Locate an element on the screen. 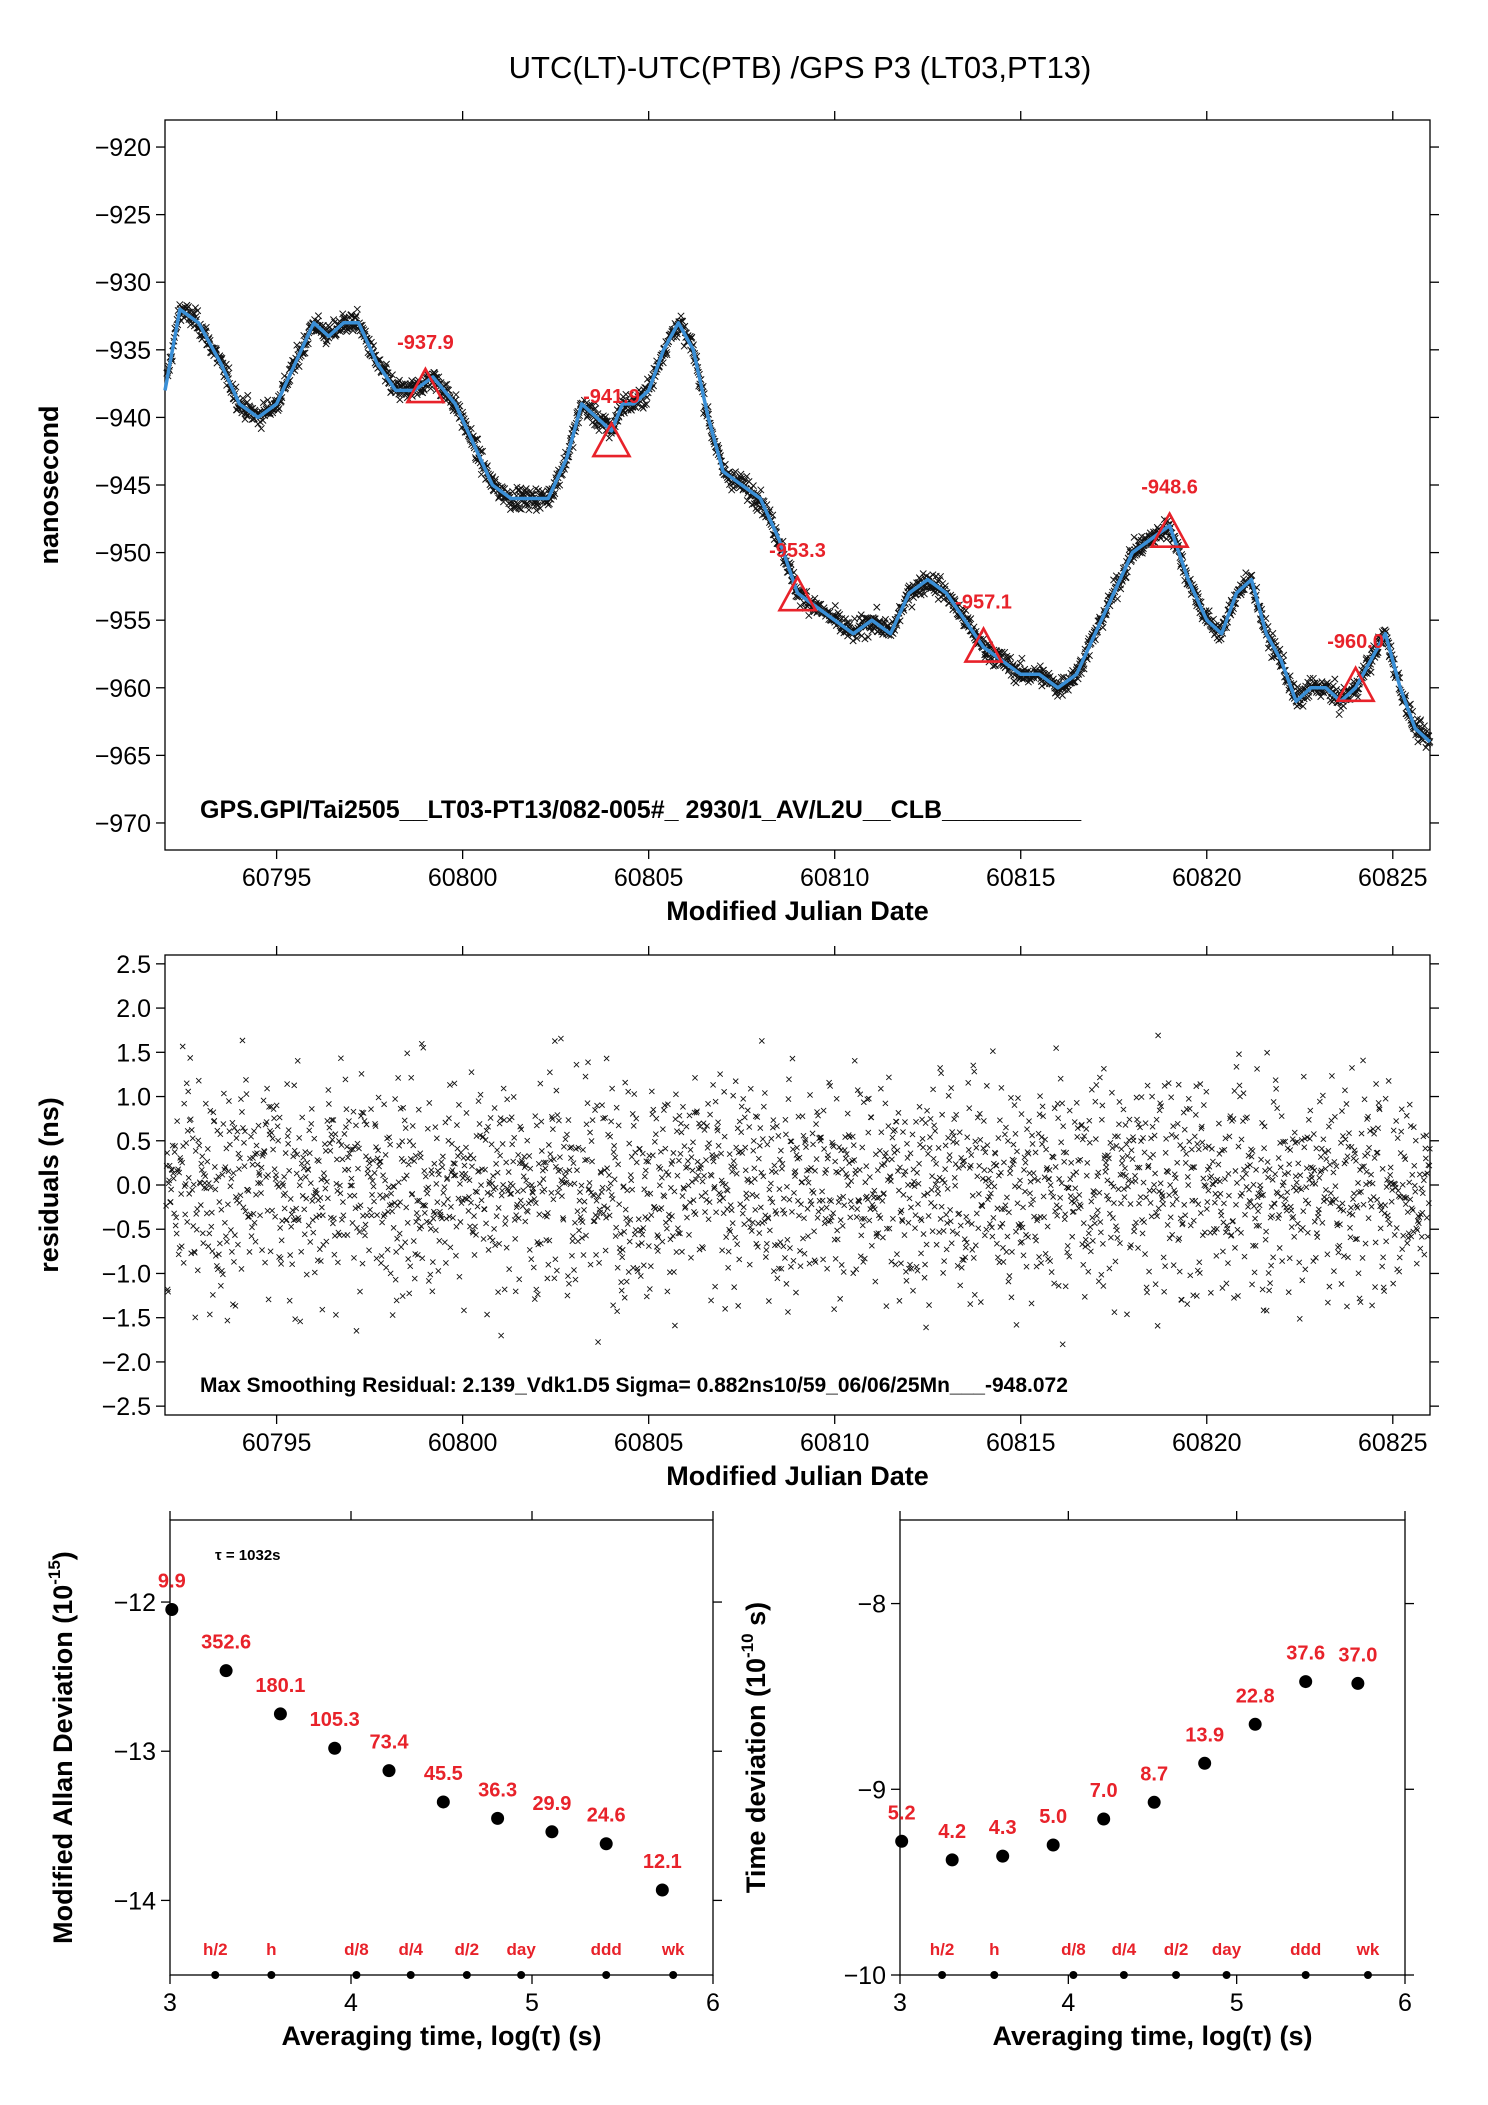 The height and width of the screenshot is (2105, 1488). main-xtick-label: 60815 is located at coordinates (1021, 878).